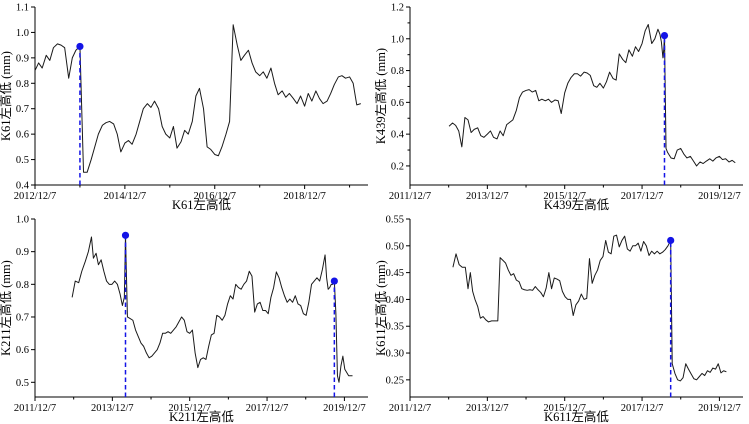  Describe the element at coordinates (576, 416) in the screenshot. I see `x-axis-title: K611左高低` at that location.